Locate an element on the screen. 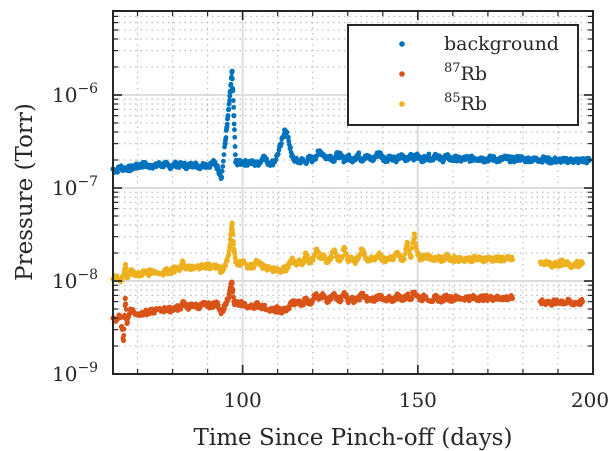  x-tick-label: 200 is located at coordinates (590, 400).